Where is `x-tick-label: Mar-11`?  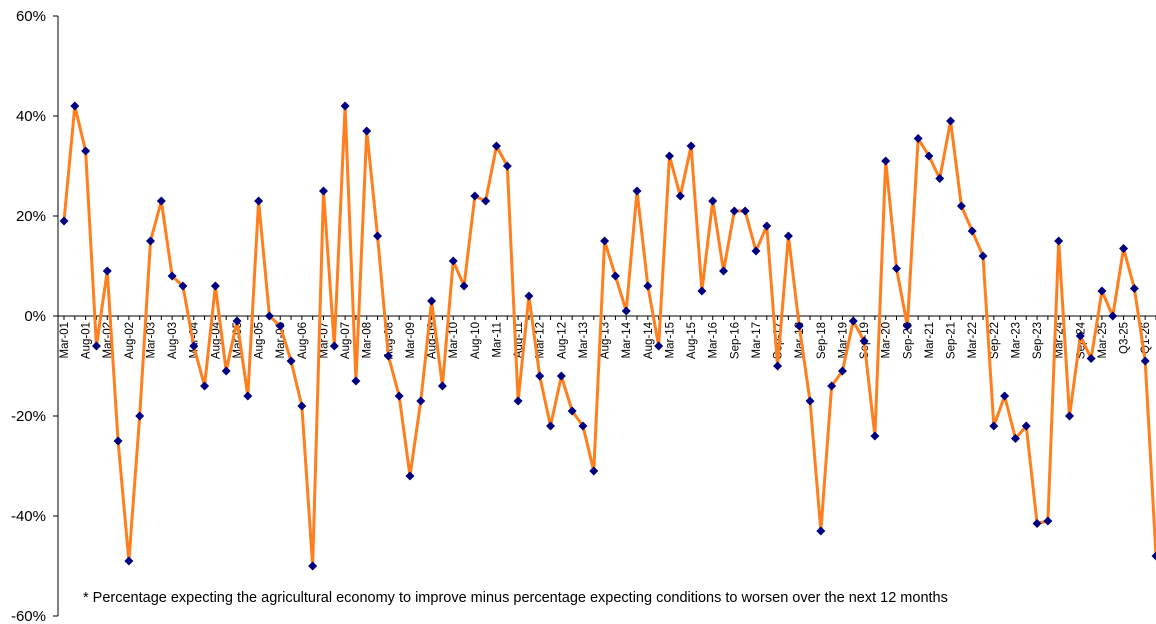 x-tick-label: Mar-11 is located at coordinates (497, 340).